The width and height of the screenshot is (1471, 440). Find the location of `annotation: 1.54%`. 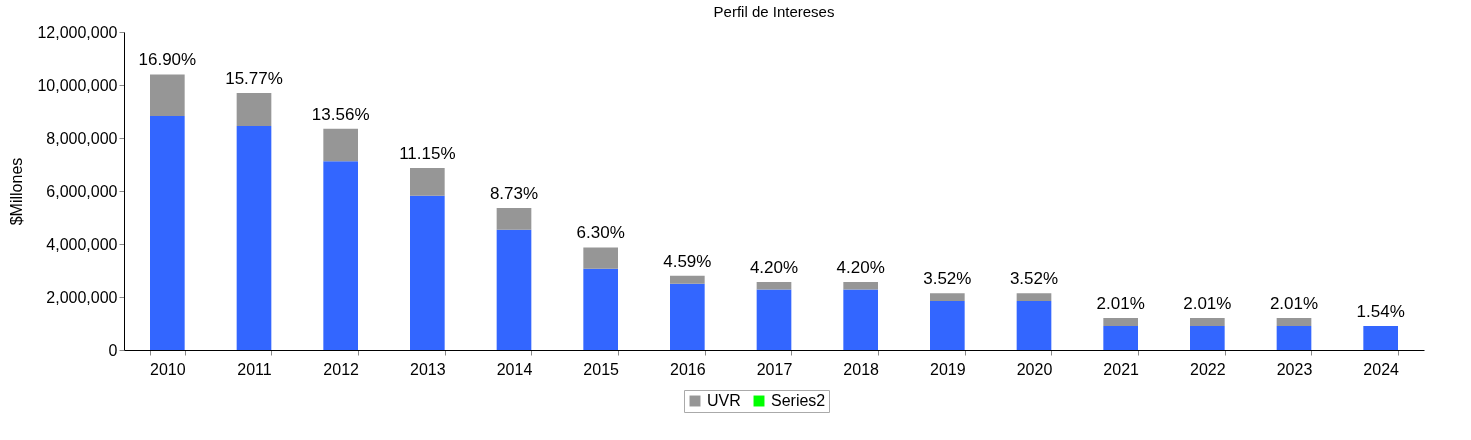

annotation: 1.54% is located at coordinates (1380, 311).